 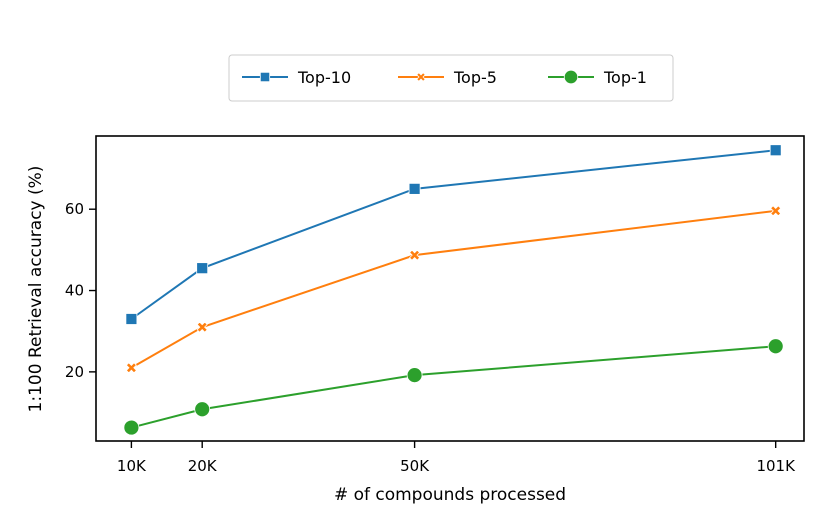 What do you see at coordinates (36, 289) in the screenshot?
I see `y-axis-title: 1:100 Retrieval accuracy (%)` at bounding box center [36, 289].